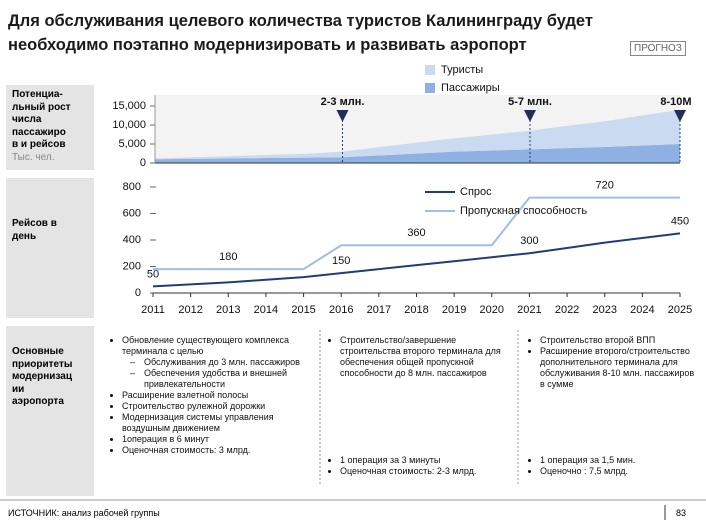 The width and height of the screenshot is (706, 529). Describe the element at coordinates (42, 376) in the screenshot. I see `side-label-line: модернизац` at that location.